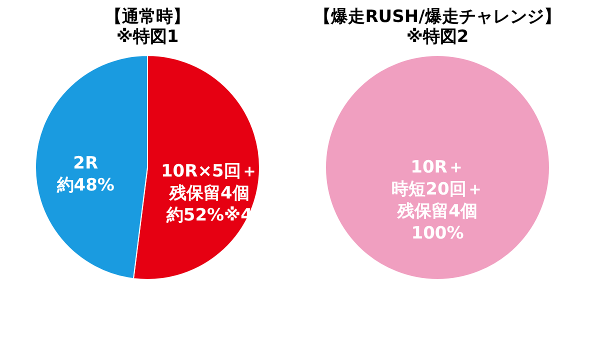 The height and width of the screenshot is (342, 590). What do you see at coordinates (85, 164) in the screenshot?
I see `slice-label: 2R` at bounding box center [85, 164].